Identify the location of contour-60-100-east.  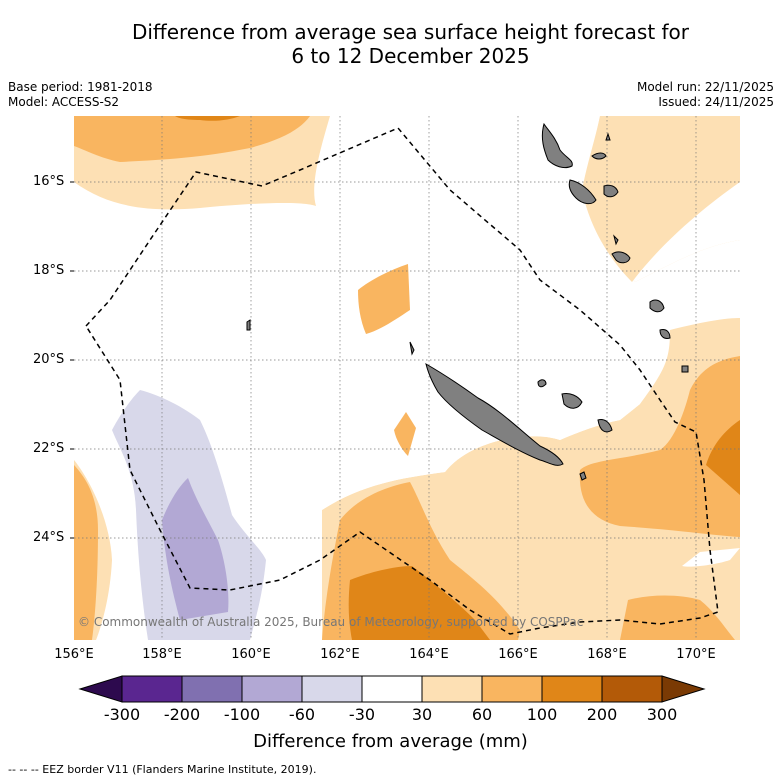
(659, 446).